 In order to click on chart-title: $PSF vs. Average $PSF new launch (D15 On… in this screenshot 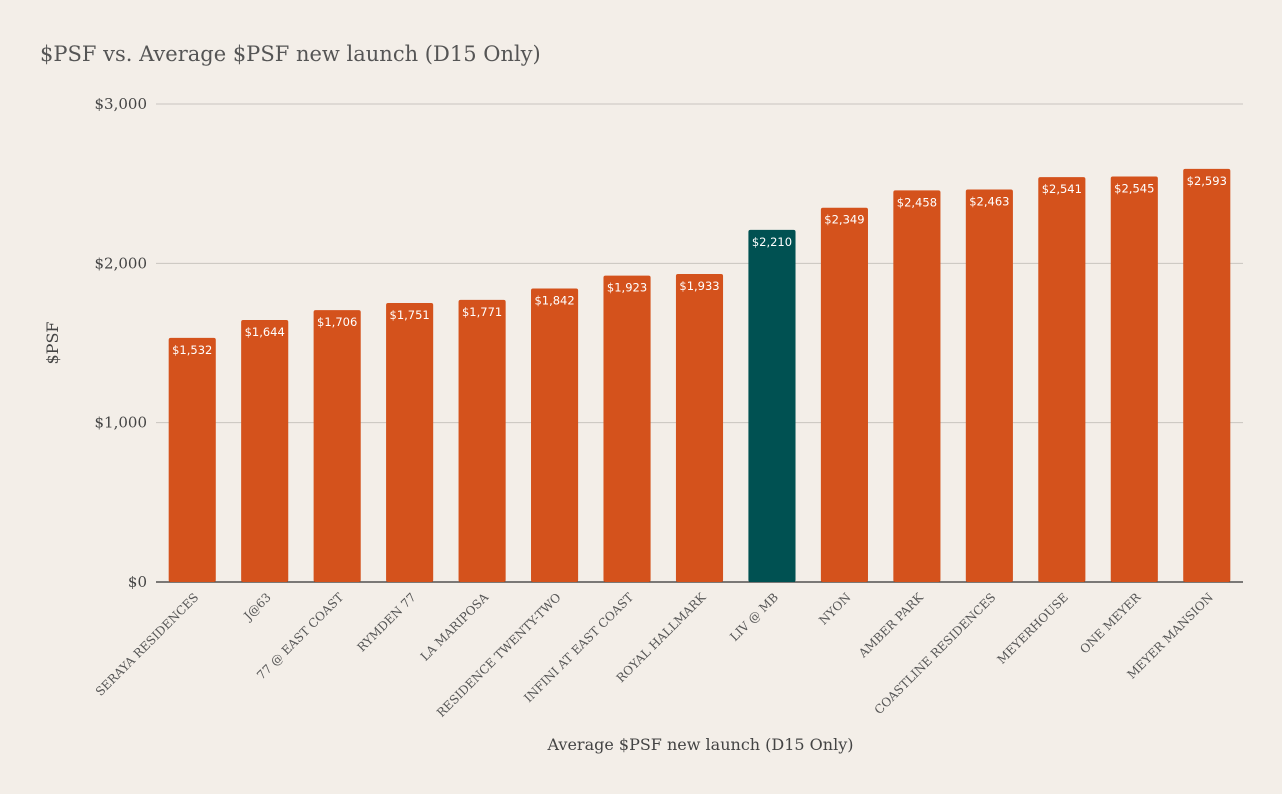, I will do `click(290, 54)`.